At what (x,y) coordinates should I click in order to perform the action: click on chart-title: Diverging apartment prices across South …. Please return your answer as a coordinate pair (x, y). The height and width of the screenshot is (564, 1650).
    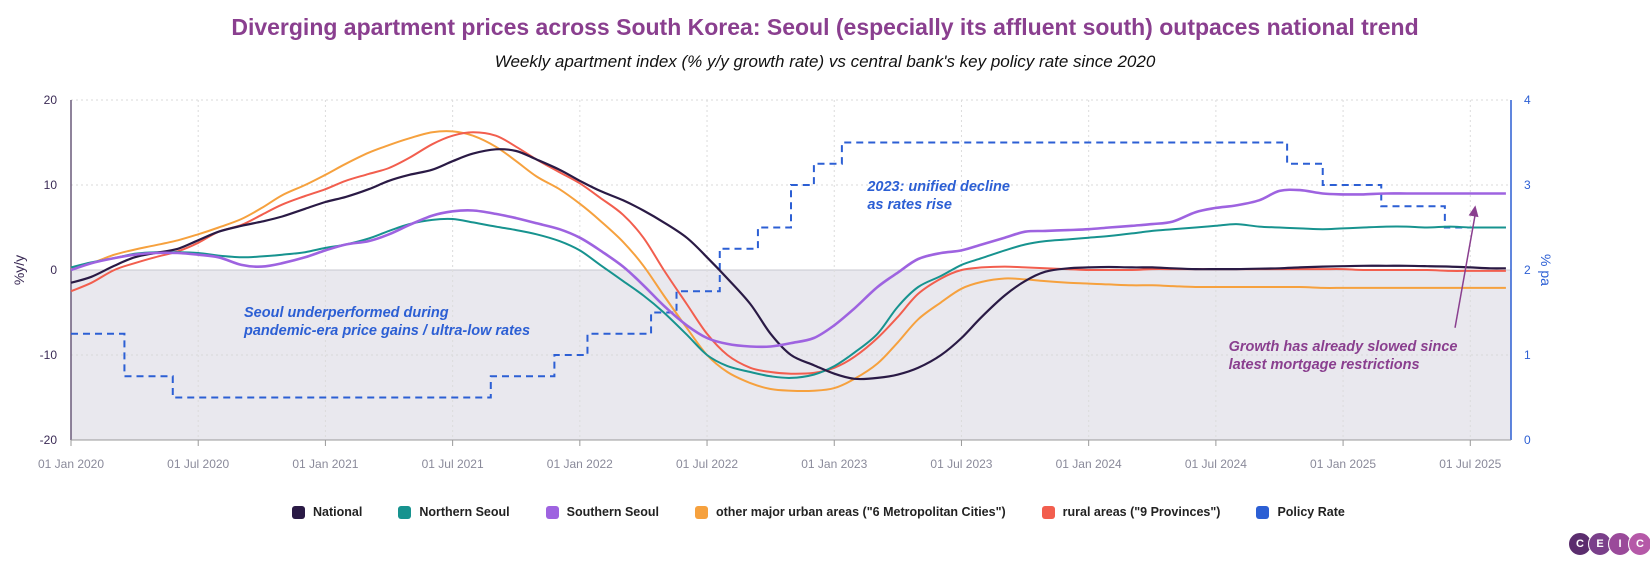
    Looking at the image, I should click on (825, 27).